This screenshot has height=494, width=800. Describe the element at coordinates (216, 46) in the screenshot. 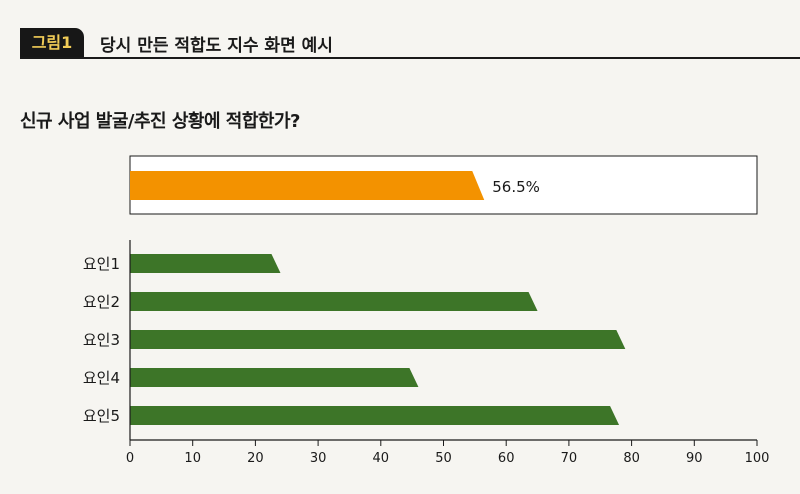

I see `figure-title: 당시 만든 적합도 지수 화면 예시` at that location.